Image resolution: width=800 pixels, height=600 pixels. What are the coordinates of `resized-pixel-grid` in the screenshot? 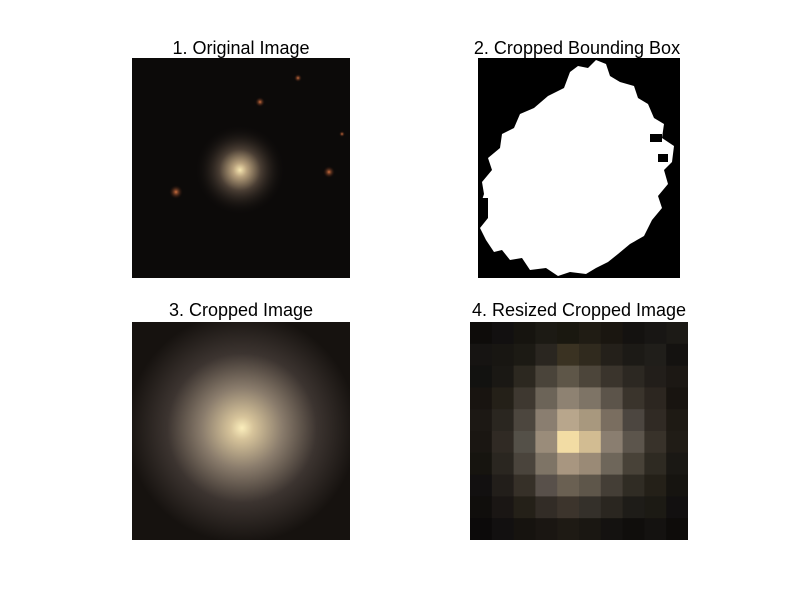 It's located at (579, 431).